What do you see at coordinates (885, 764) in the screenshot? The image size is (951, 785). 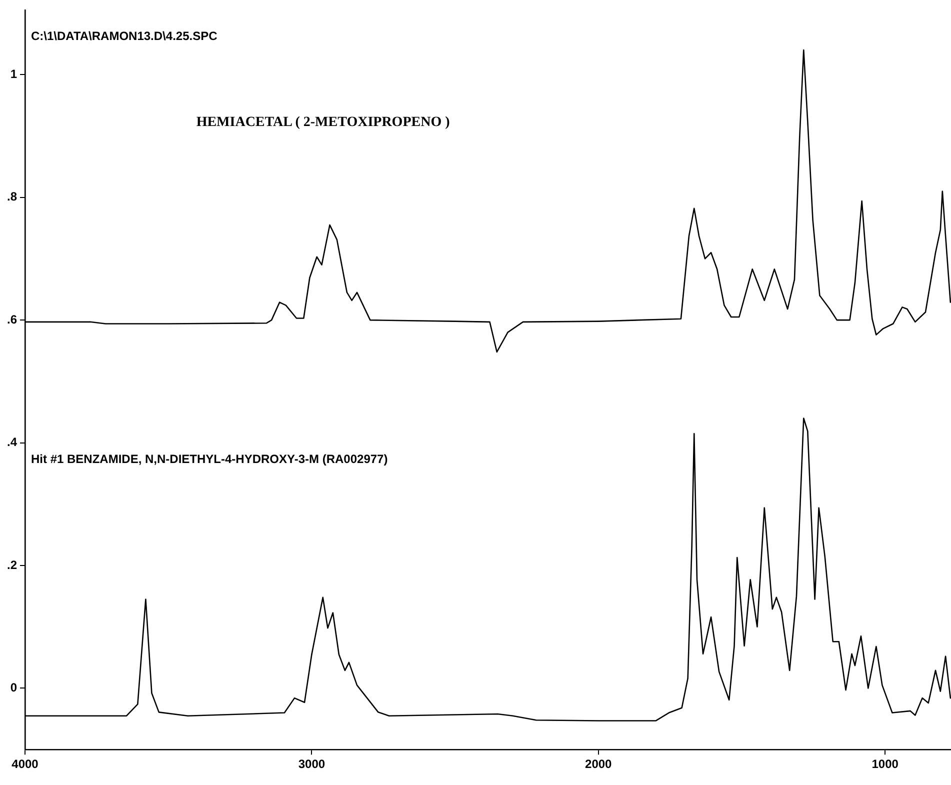 I see `x-tick-label: 1000` at bounding box center [885, 764].